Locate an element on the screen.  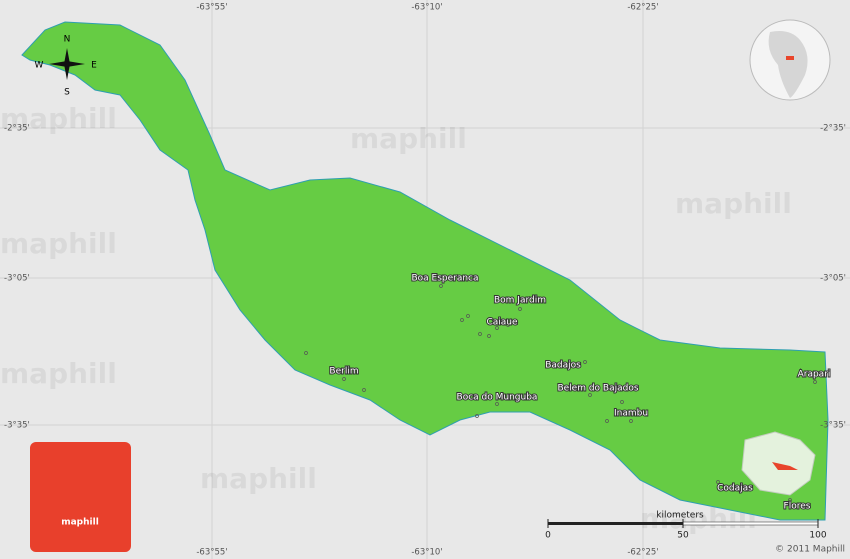
place-label: Arapari is located at coordinates (814, 375).